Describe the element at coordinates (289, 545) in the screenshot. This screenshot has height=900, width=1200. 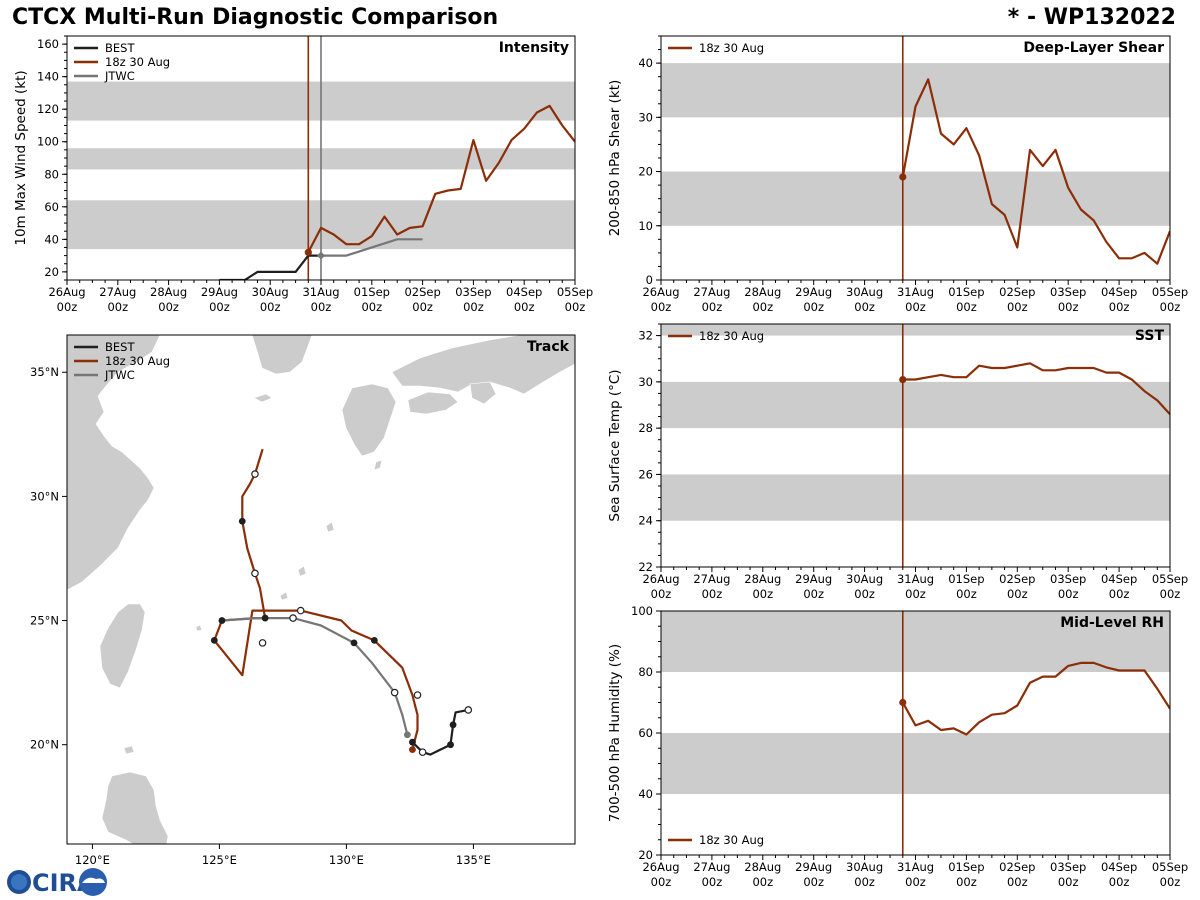
I see `land-ryukyu` at that location.